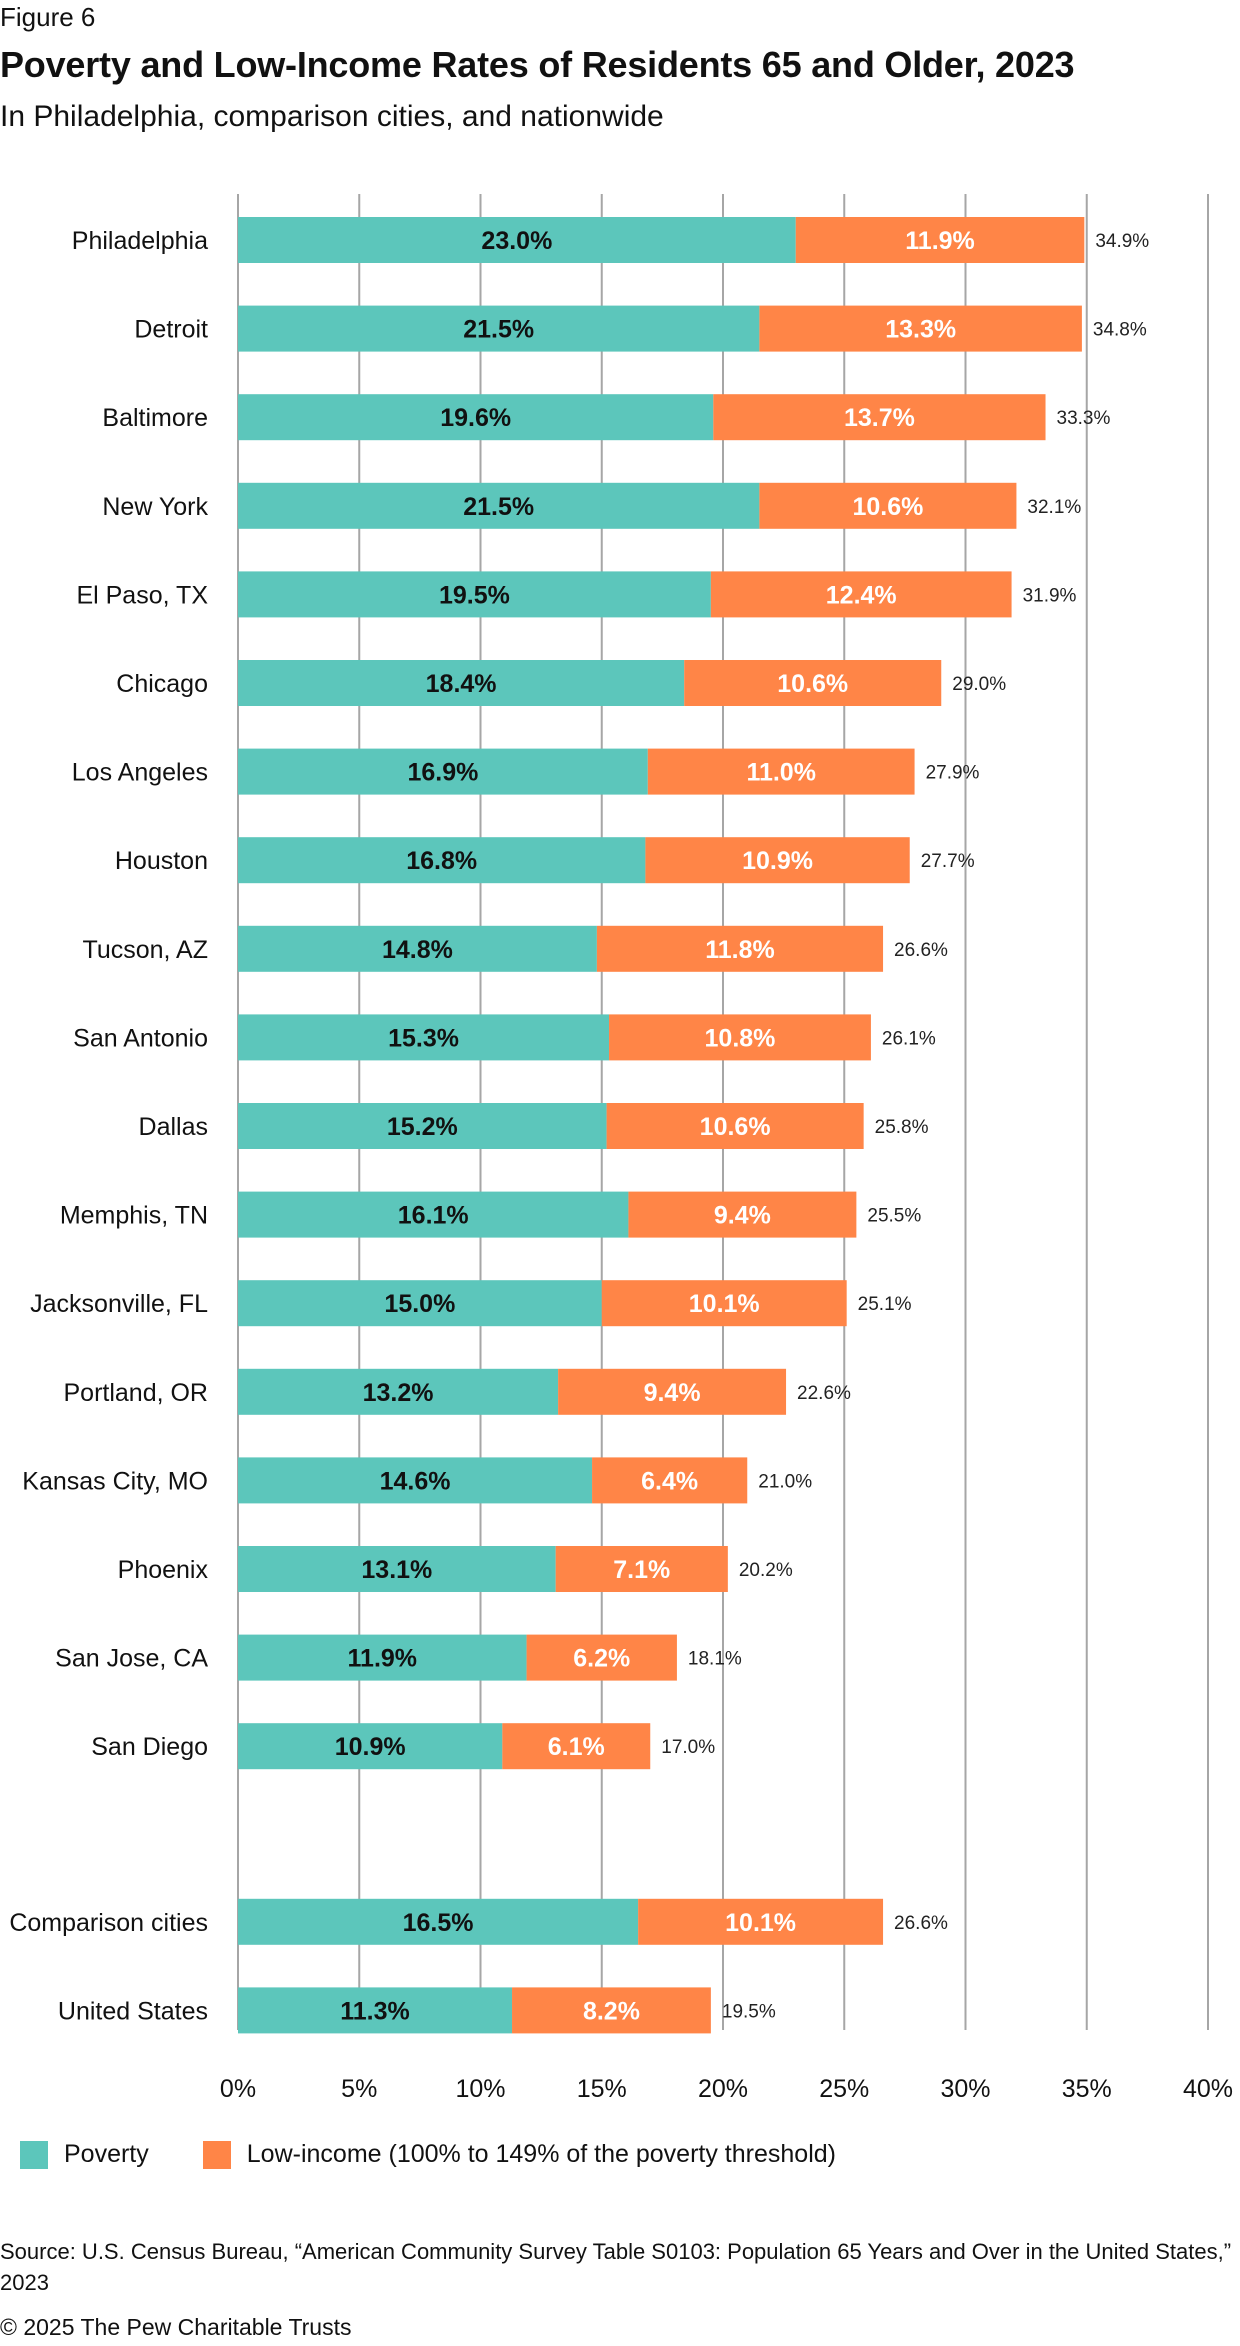 This screenshot has height=2346, width=1240. What do you see at coordinates (475, 418) in the screenshot?
I see `data-label-poverty: 19.6%` at bounding box center [475, 418].